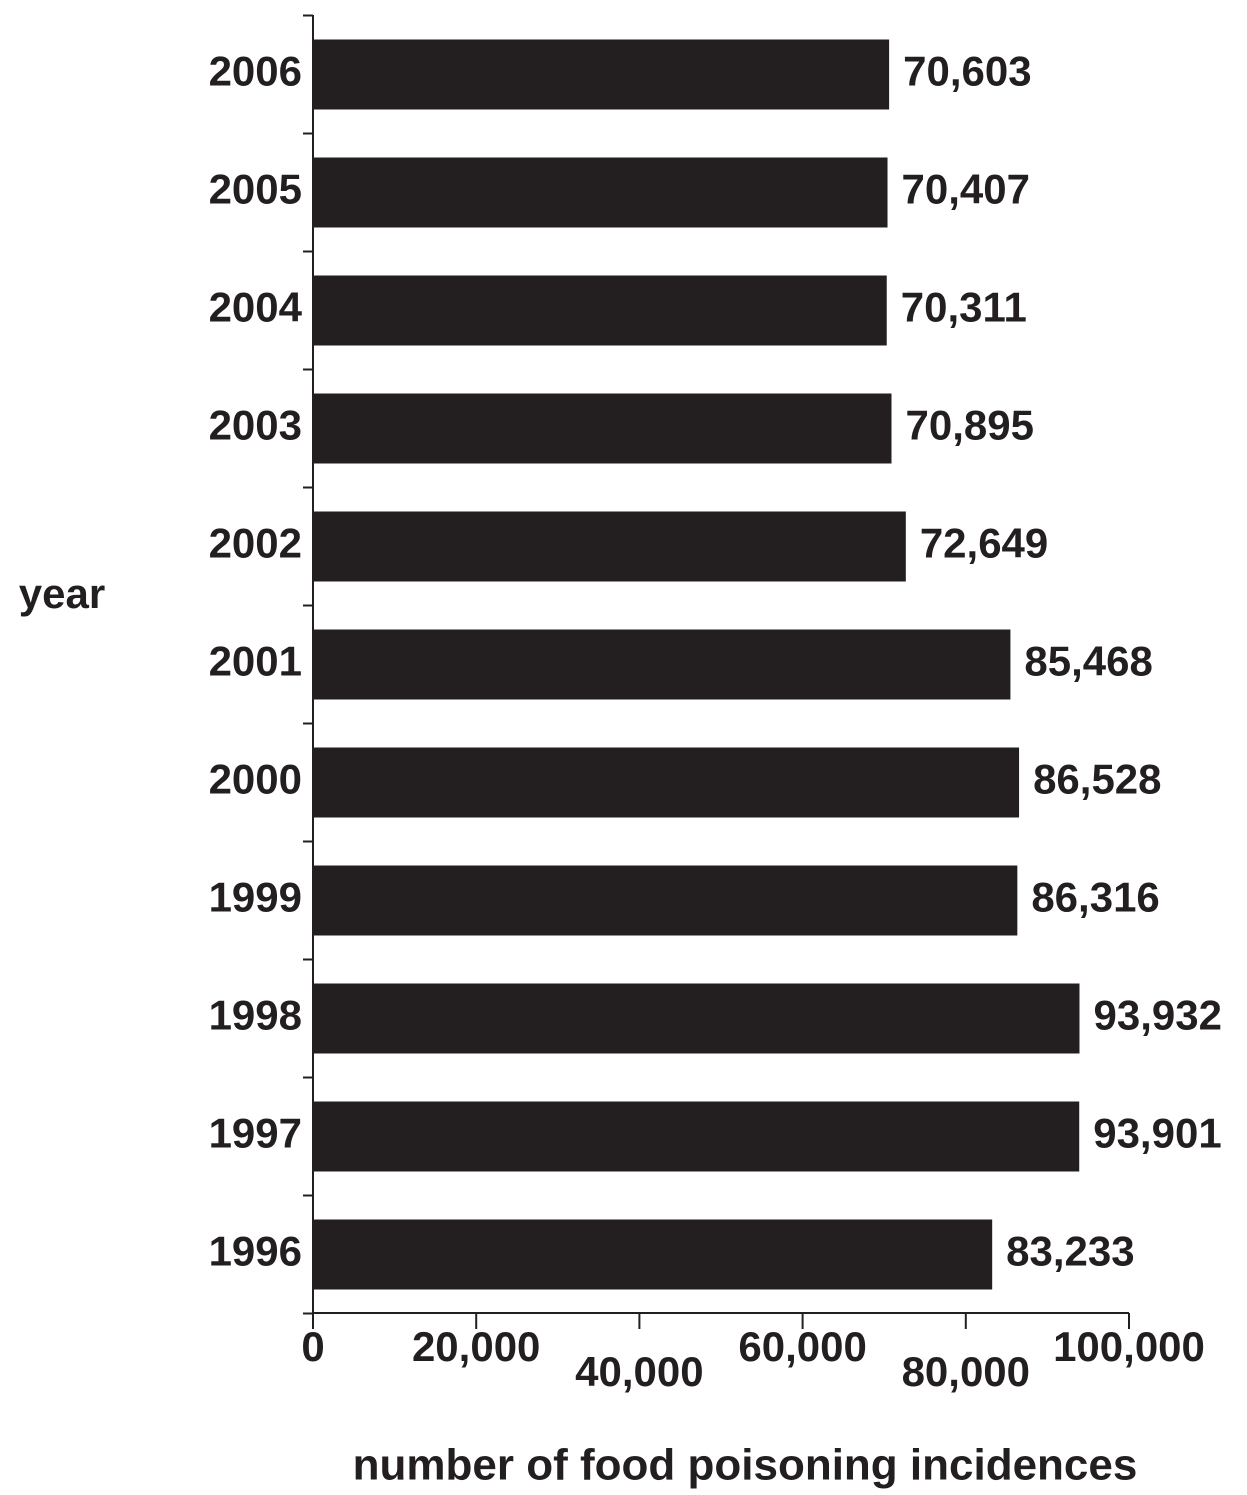  Describe the element at coordinates (1070, 1251) in the screenshot. I see `value-label-1996: 83,233` at that location.